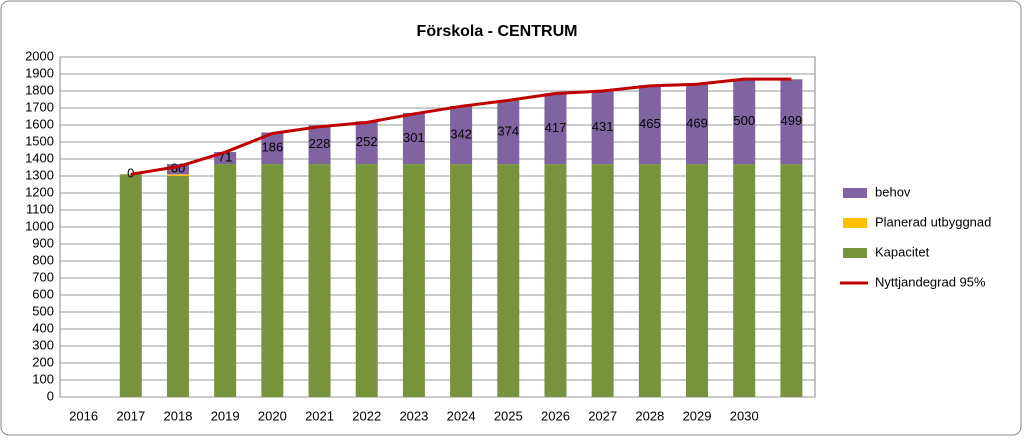 The image size is (1024, 443). What do you see at coordinates (39, 191) in the screenshot?
I see `y-tick-label: 1200` at bounding box center [39, 191].